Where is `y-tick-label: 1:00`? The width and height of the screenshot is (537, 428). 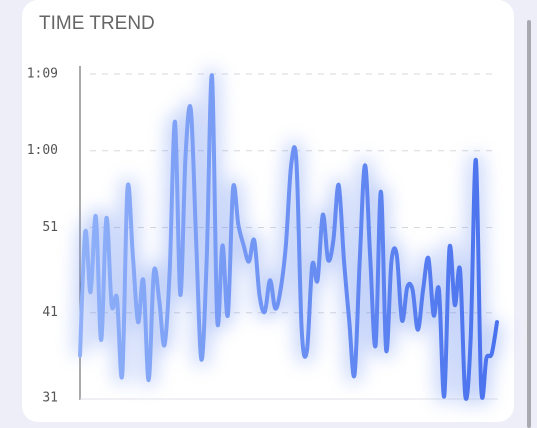
y-tick-label: 1:00 is located at coordinates (42, 150).